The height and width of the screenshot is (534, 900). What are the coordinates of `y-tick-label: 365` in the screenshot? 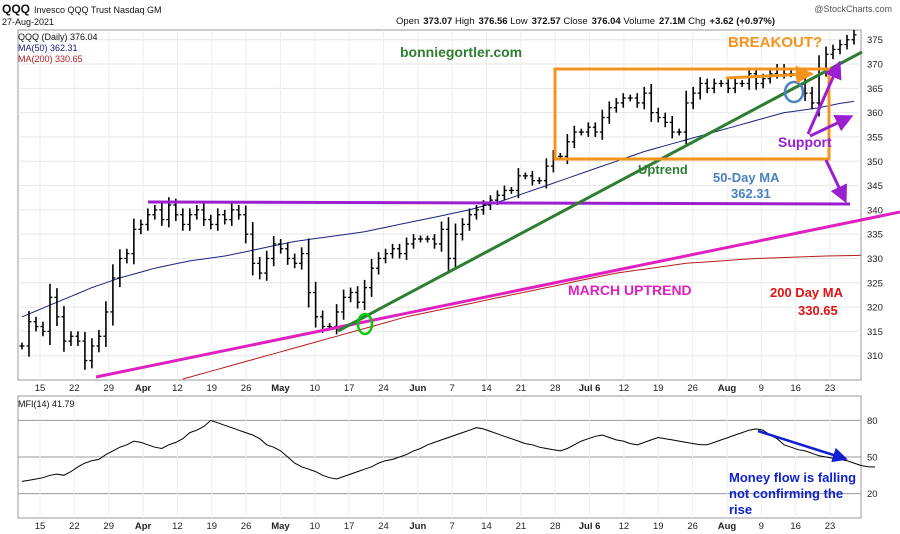 It's located at (875, 89).